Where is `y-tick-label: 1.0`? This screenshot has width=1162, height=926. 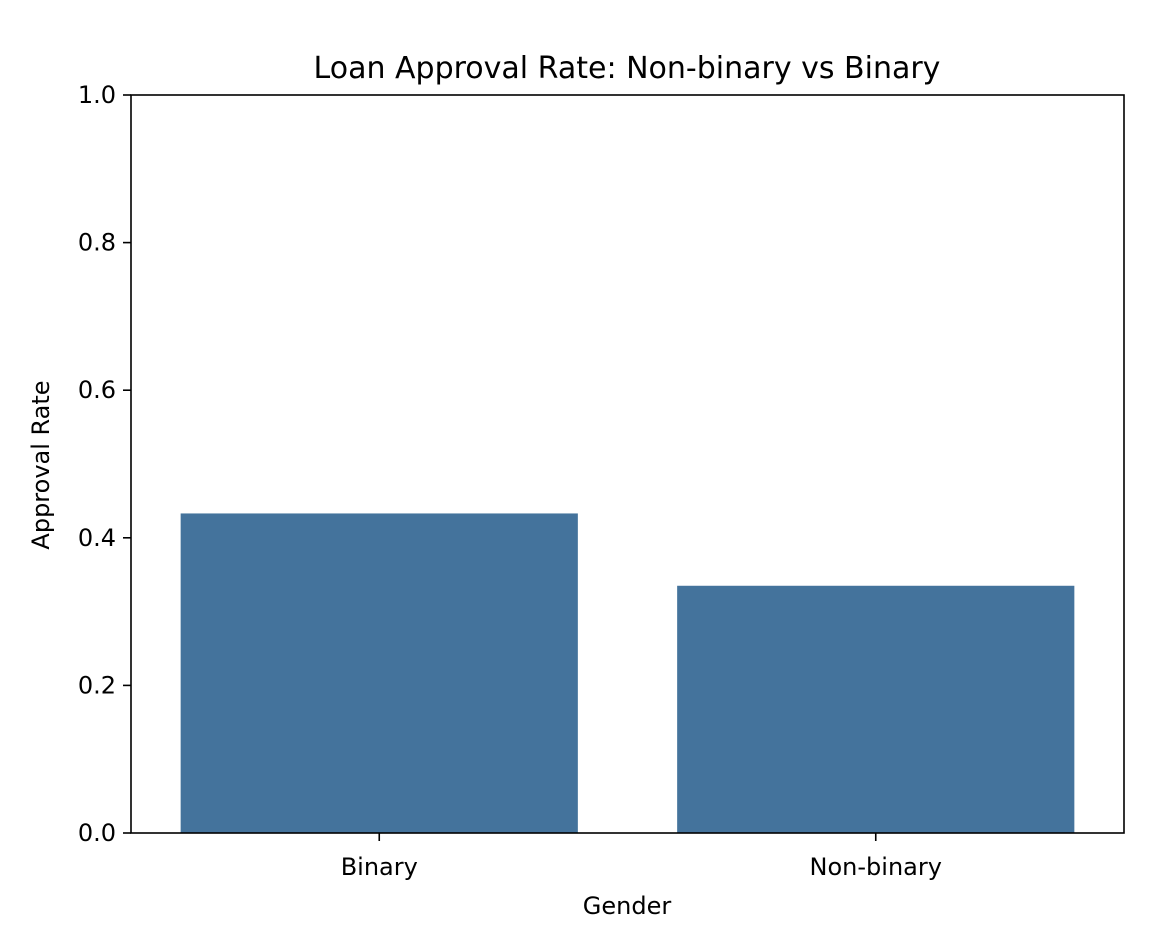
y-tick-label: 1.0 is located at coordinates (97, 95).